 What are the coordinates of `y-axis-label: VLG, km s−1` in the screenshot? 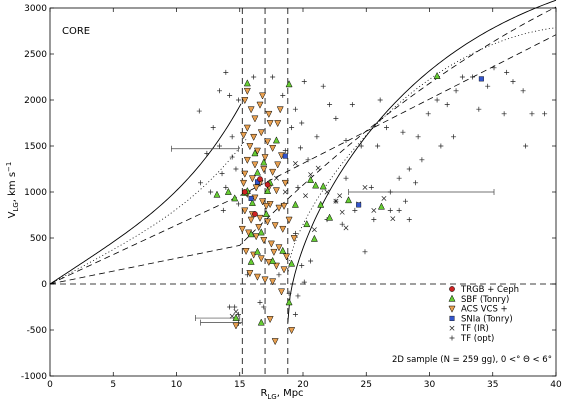 It's located at (12, 190).